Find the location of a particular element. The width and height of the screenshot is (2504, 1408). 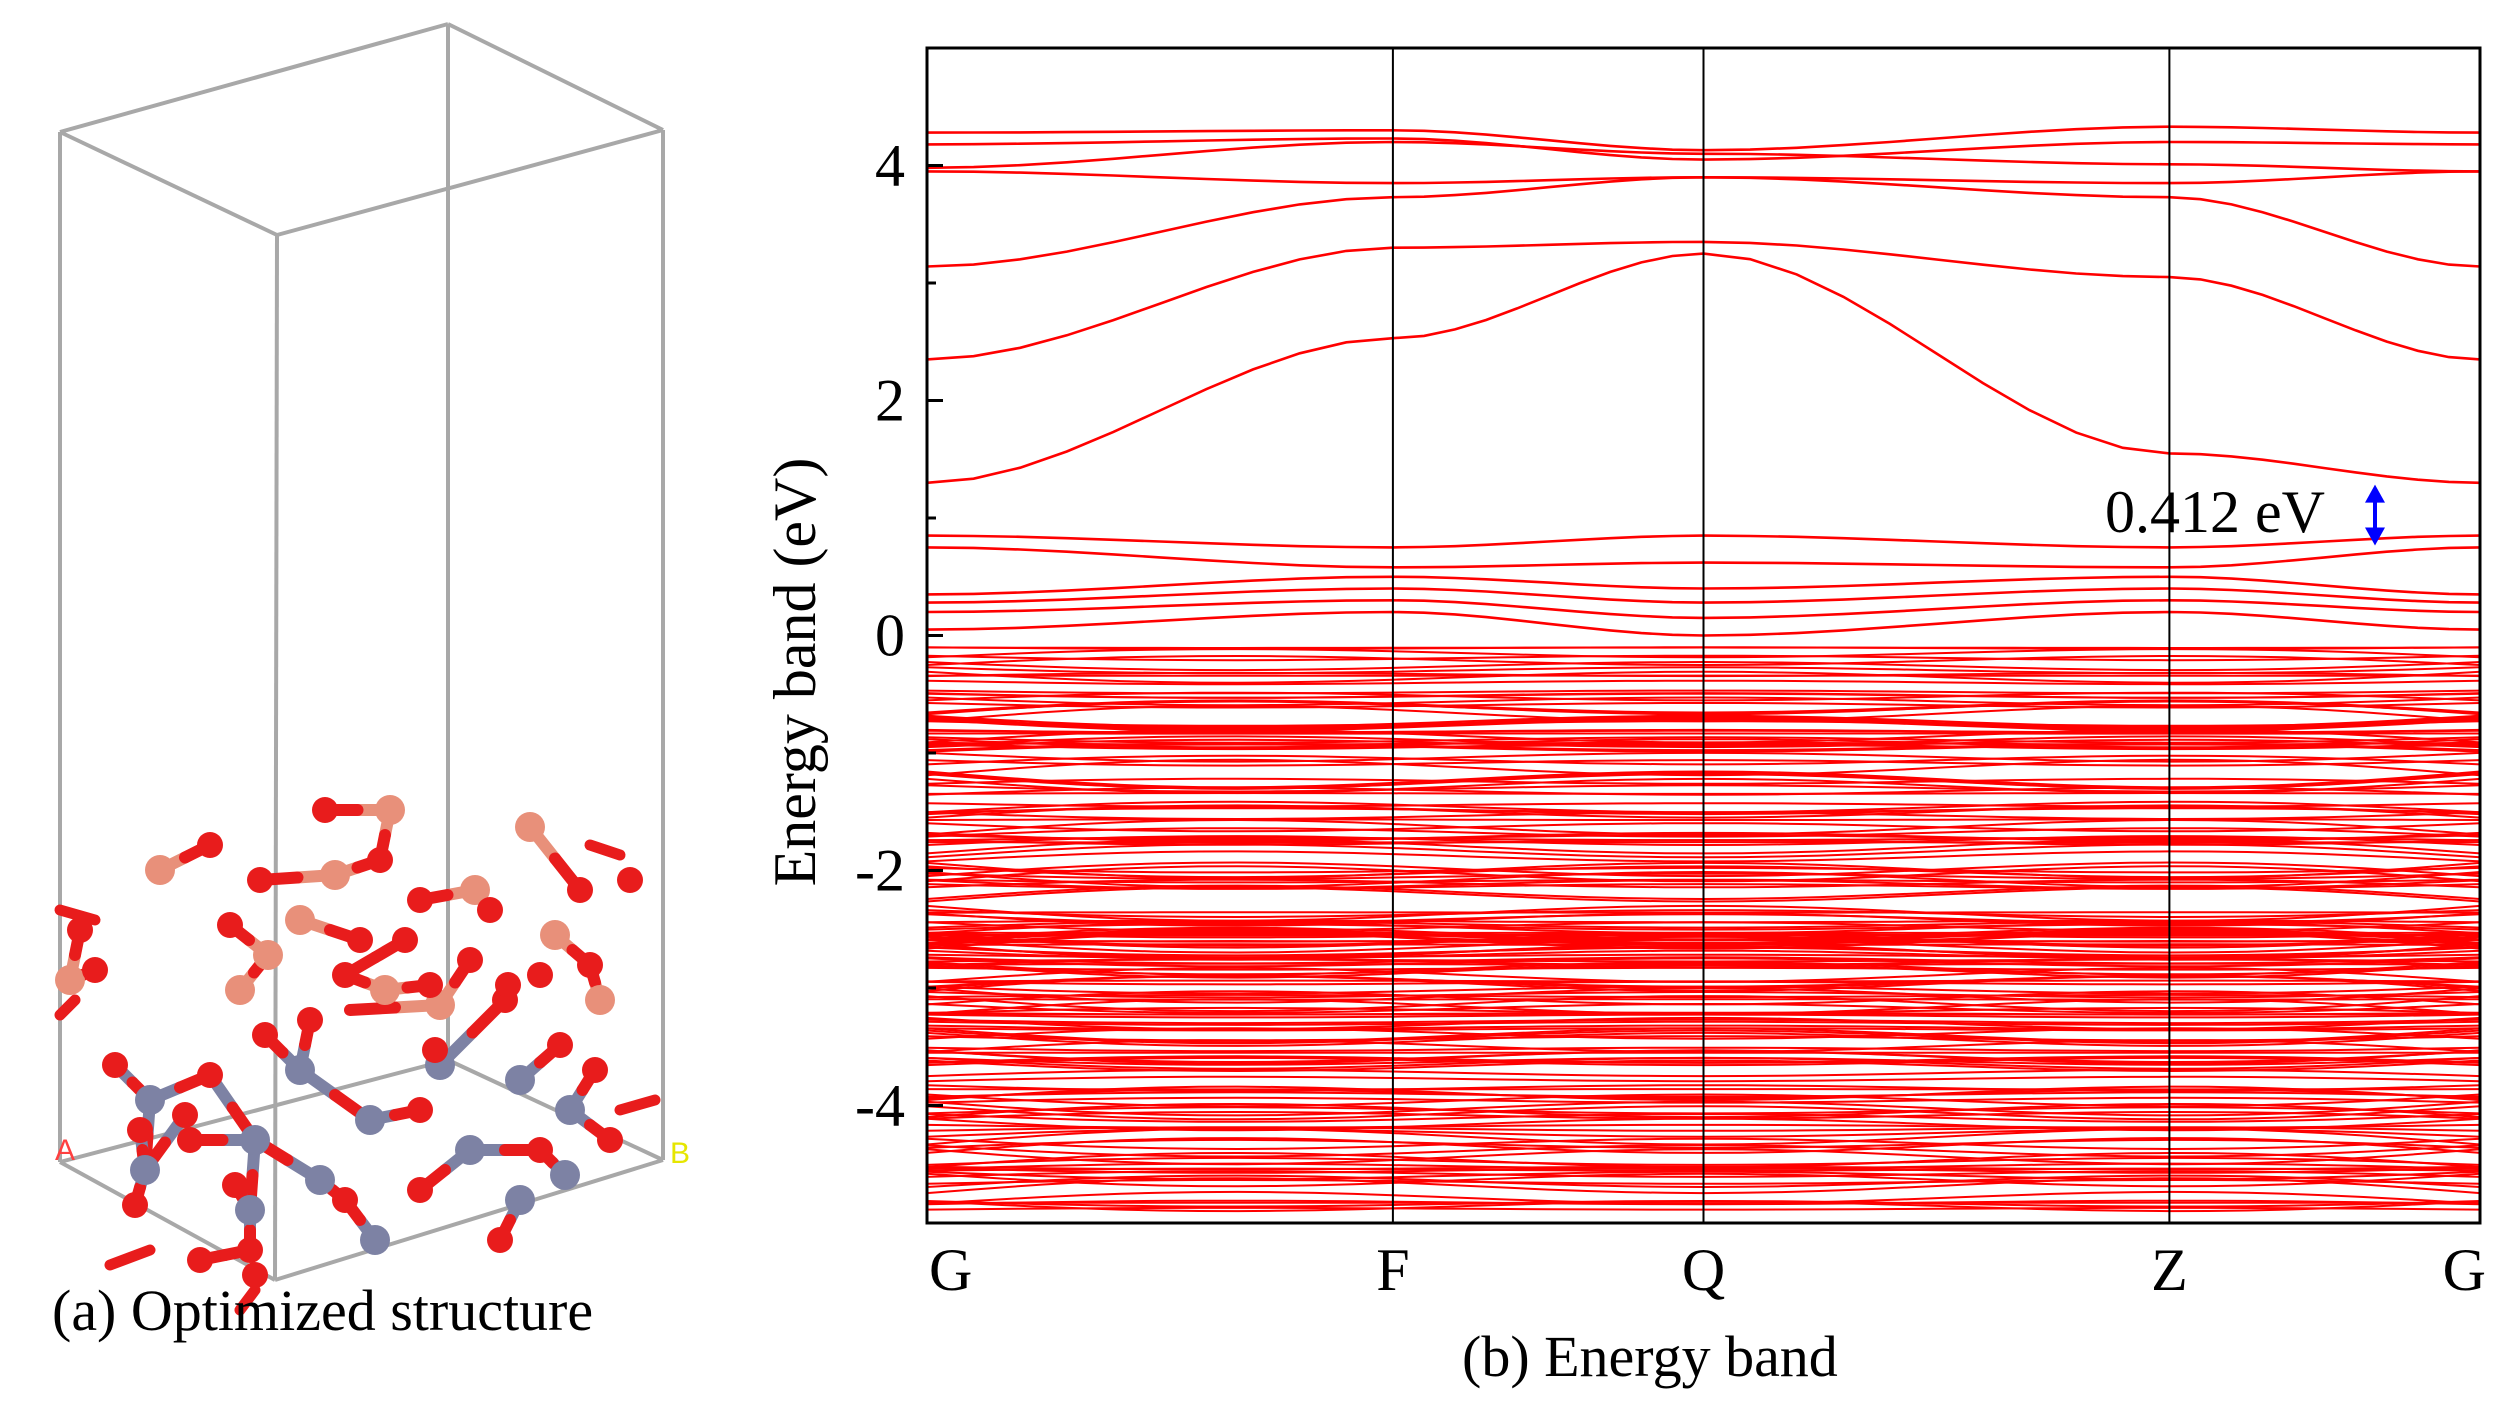

gap-arrow-head-down is located at coordinates (2375, 536).